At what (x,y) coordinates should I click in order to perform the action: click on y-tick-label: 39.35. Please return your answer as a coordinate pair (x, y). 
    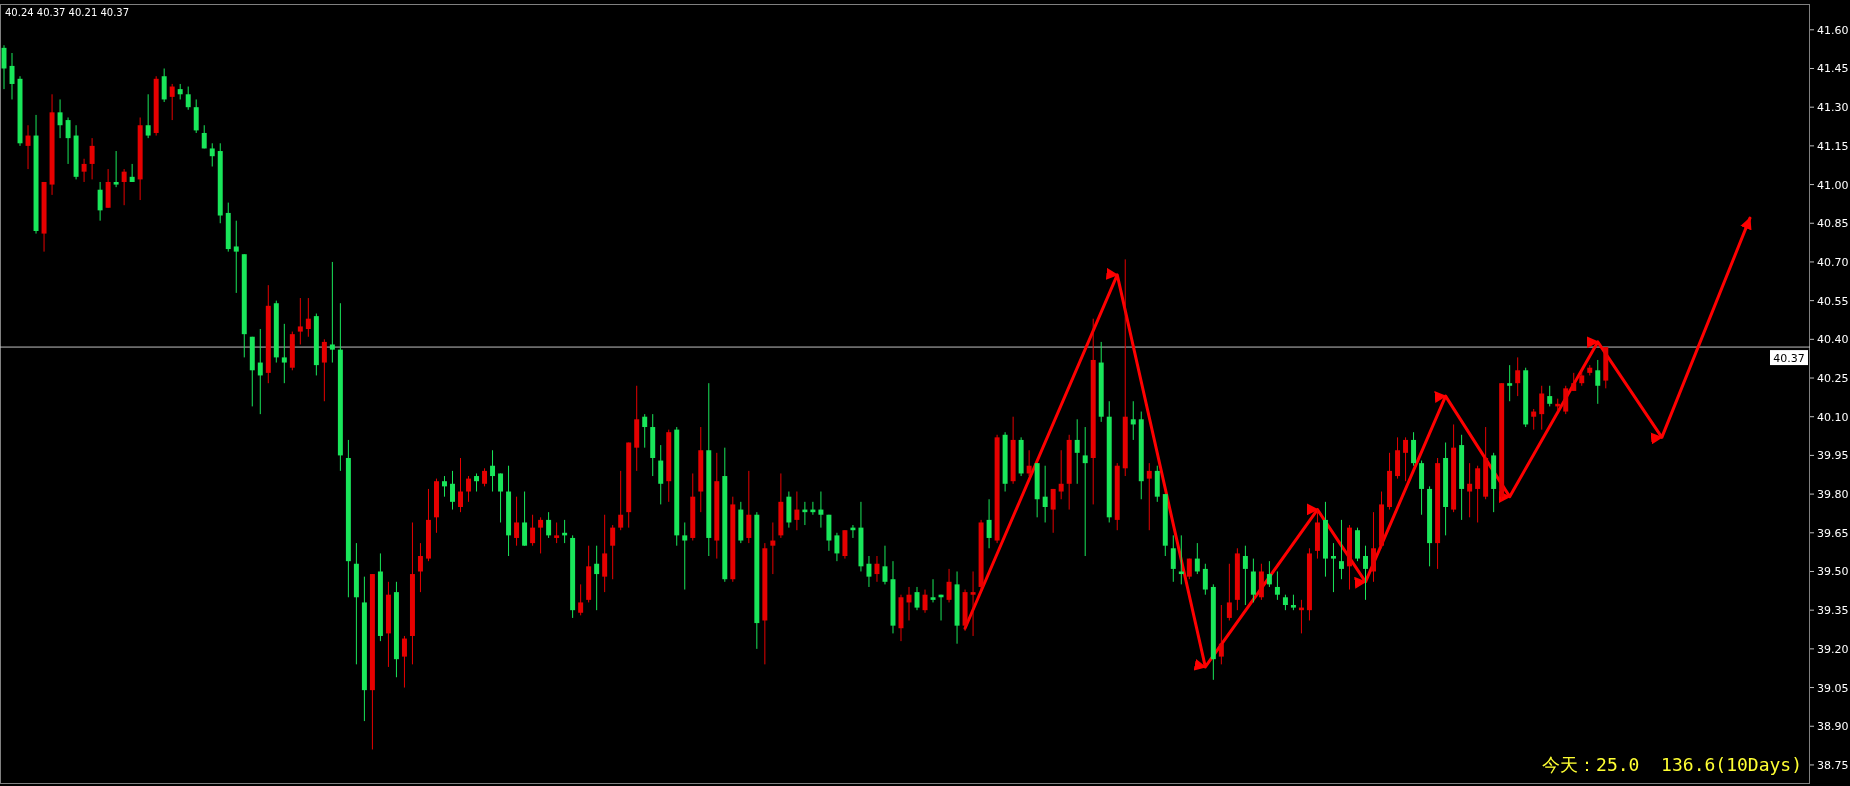
    Looking at the image, I should click on (1833, 611).